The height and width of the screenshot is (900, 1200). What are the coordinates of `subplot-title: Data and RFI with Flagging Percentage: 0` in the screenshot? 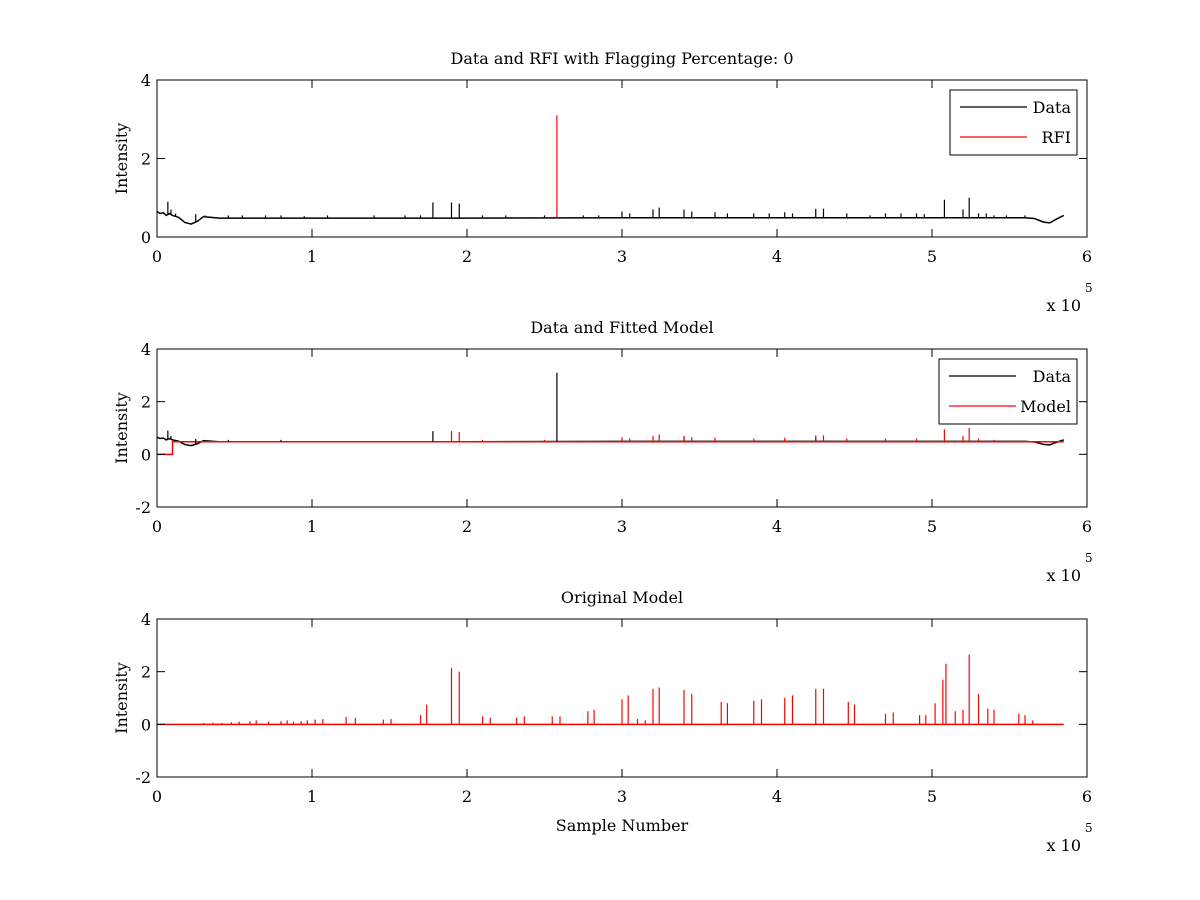 It's located at (621, 58).